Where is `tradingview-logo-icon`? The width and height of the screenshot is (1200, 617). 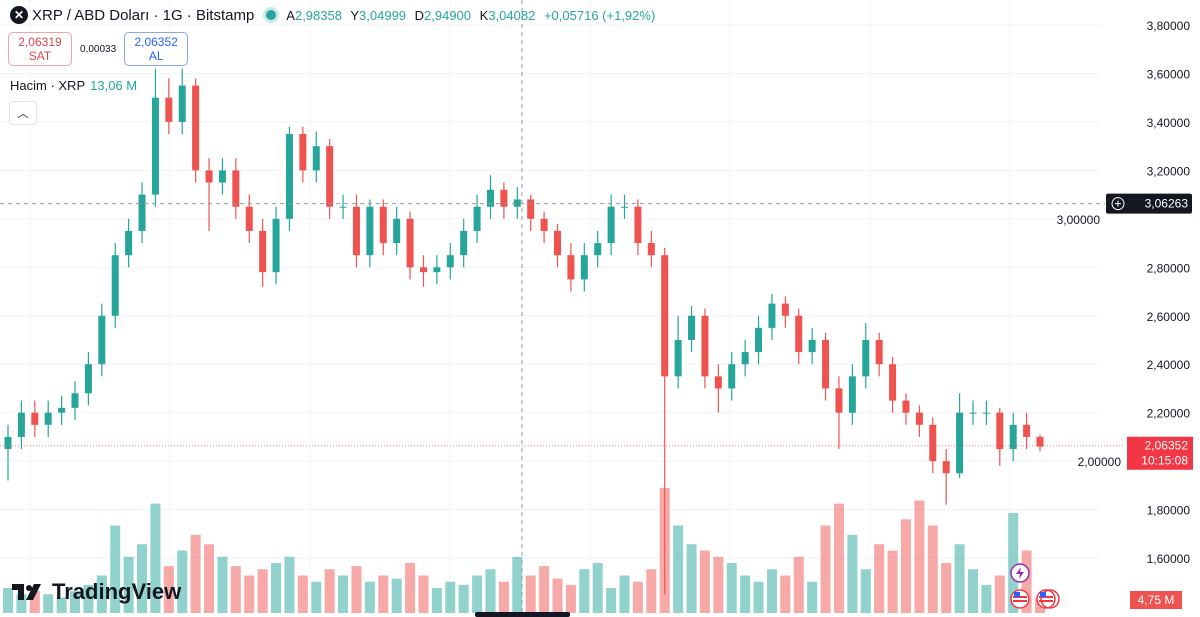 tradingview-logo-icon is located at coordinates (26, 592).